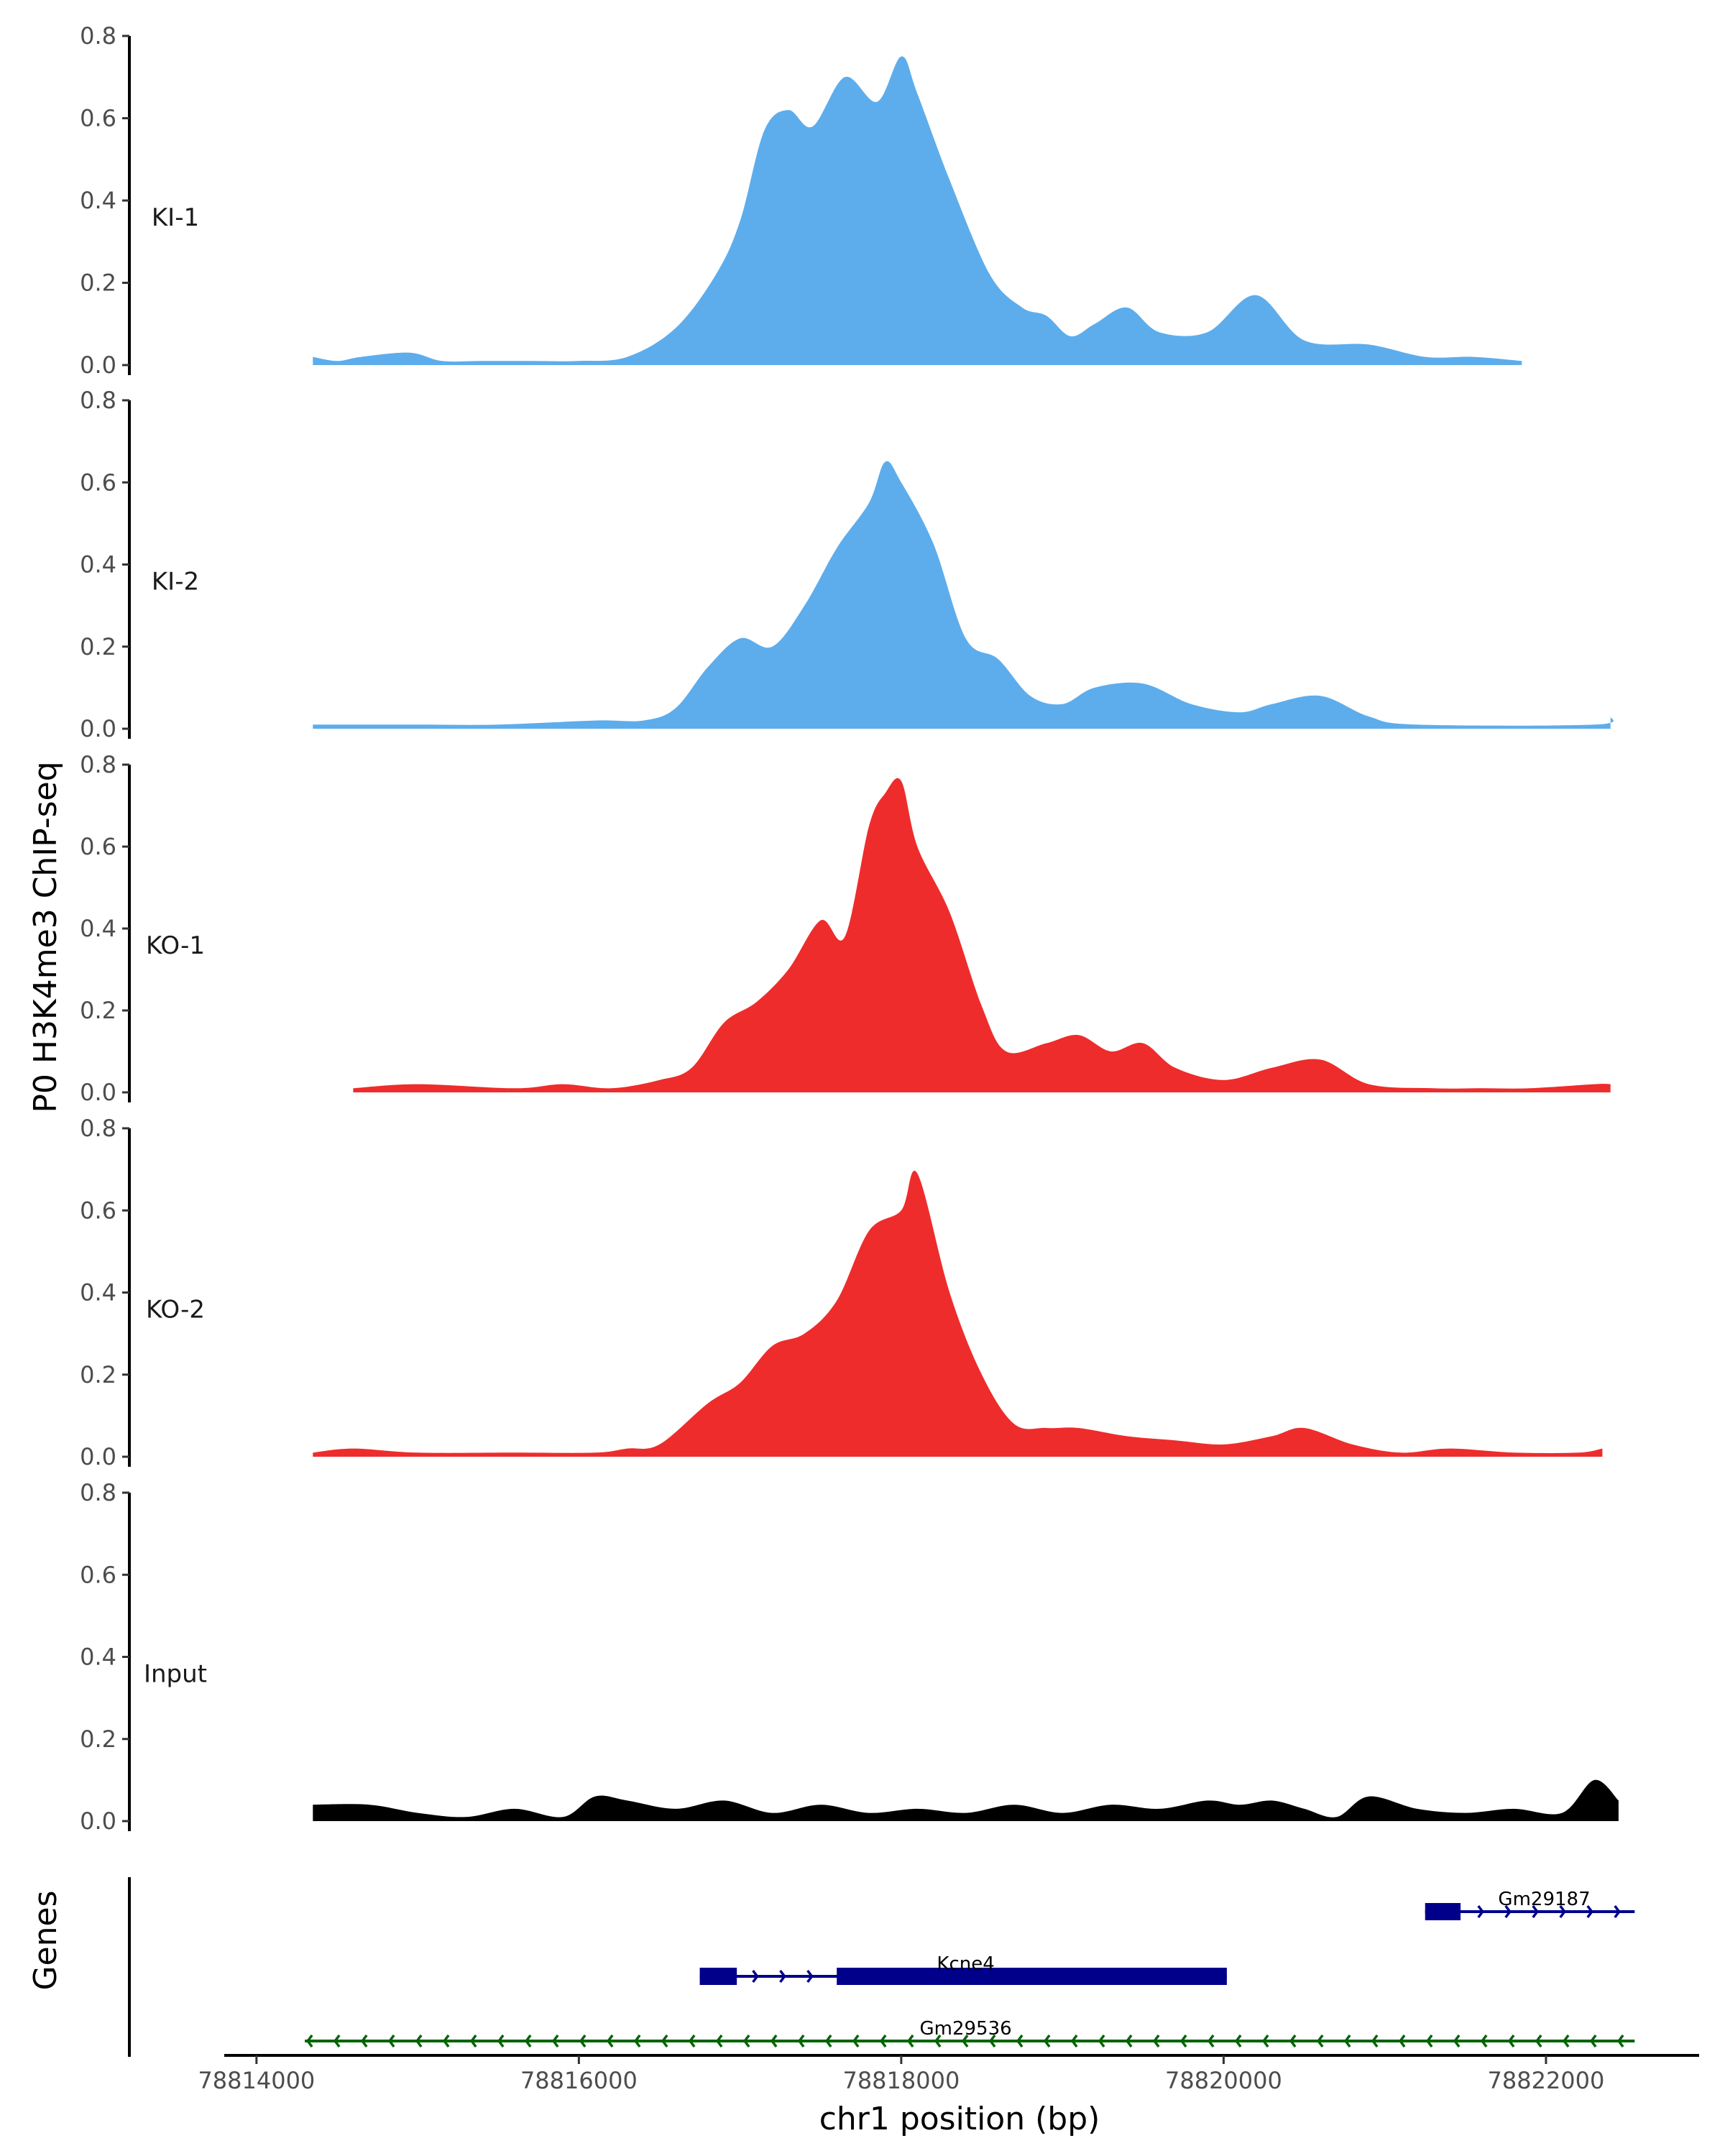 The width and height of the screenshot is (1725, 2156). What do you see at coordinates (175, 1673) in the screenshot?
I see `track-label: Input` at bounding box center [175, 1673].